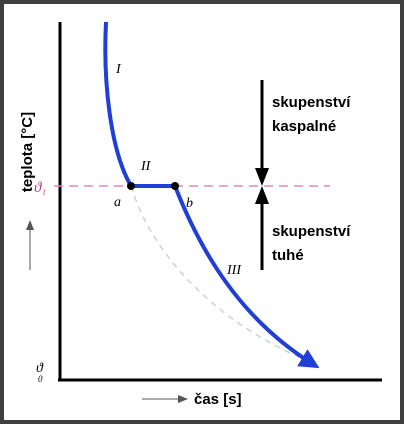 This screenshot has width=404, height=424. I want to click on liquid-state-label-line2: kaspalné, so click(304, 126).